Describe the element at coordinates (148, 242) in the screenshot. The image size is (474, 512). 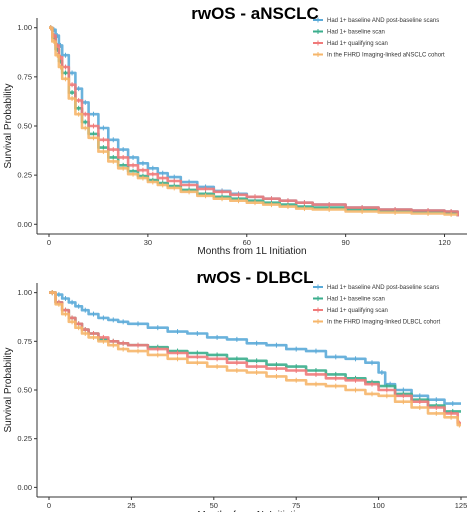
I see `x-tick-label: 30` at that location.